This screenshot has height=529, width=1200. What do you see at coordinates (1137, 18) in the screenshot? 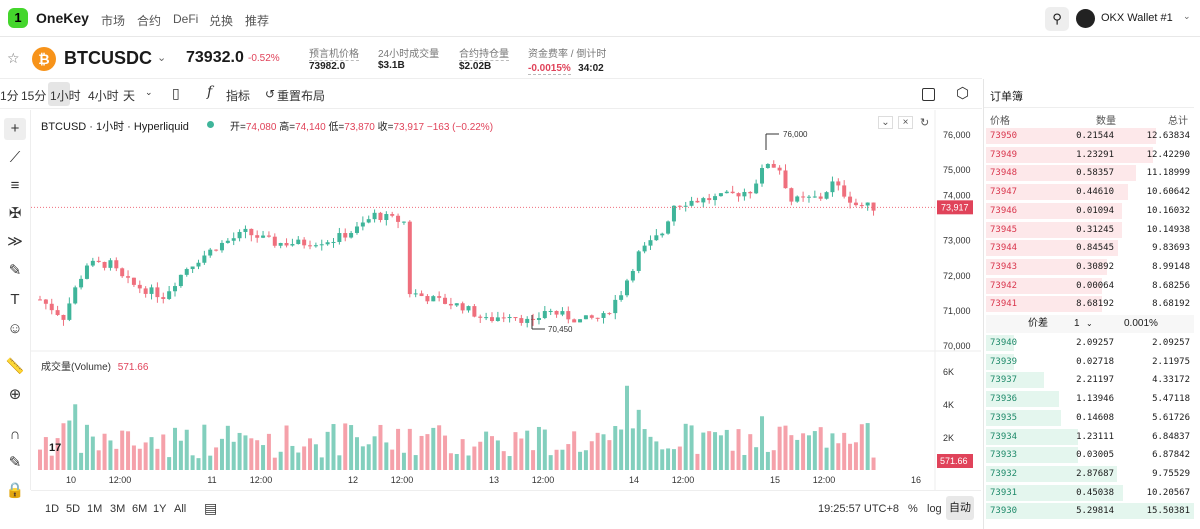
I see `wallet-name: OKX Wallet #1` at bounding box center [1137, 18].